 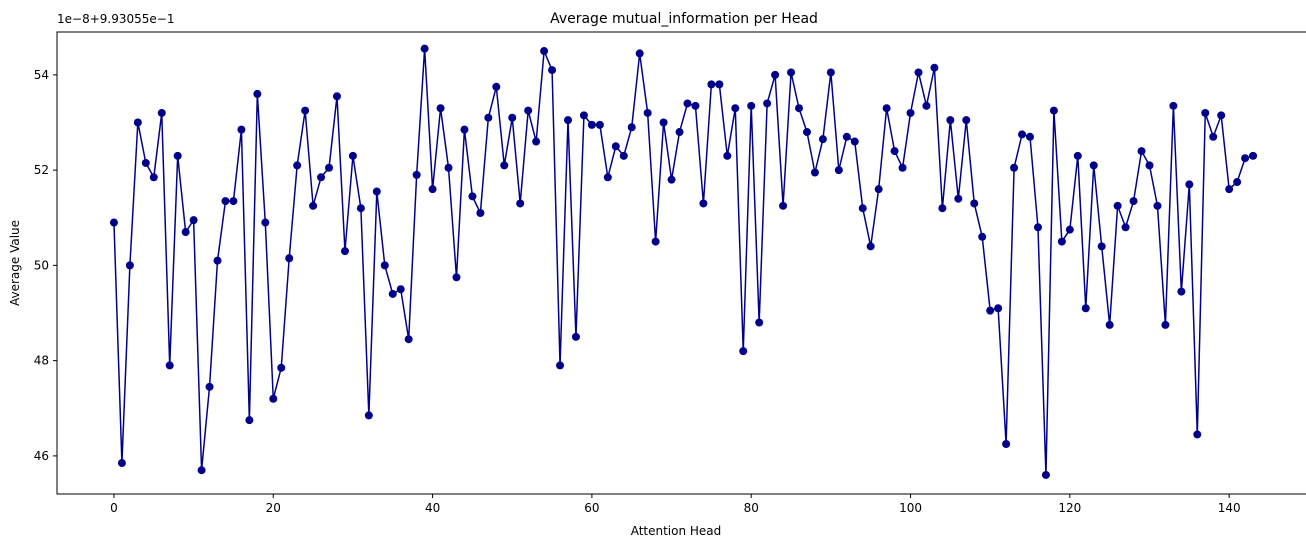 What do you see at coordinates (591, 508) in the screenshot?
I see `x-tick-label: 60` at bounding box center [591, 508].